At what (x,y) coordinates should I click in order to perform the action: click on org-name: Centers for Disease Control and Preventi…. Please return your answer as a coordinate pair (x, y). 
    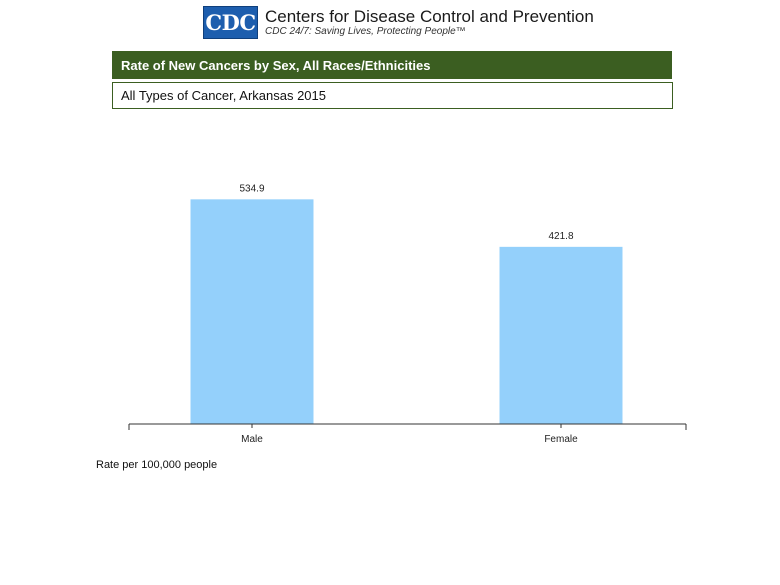
    Looking at the image, I should click on (429, 16).